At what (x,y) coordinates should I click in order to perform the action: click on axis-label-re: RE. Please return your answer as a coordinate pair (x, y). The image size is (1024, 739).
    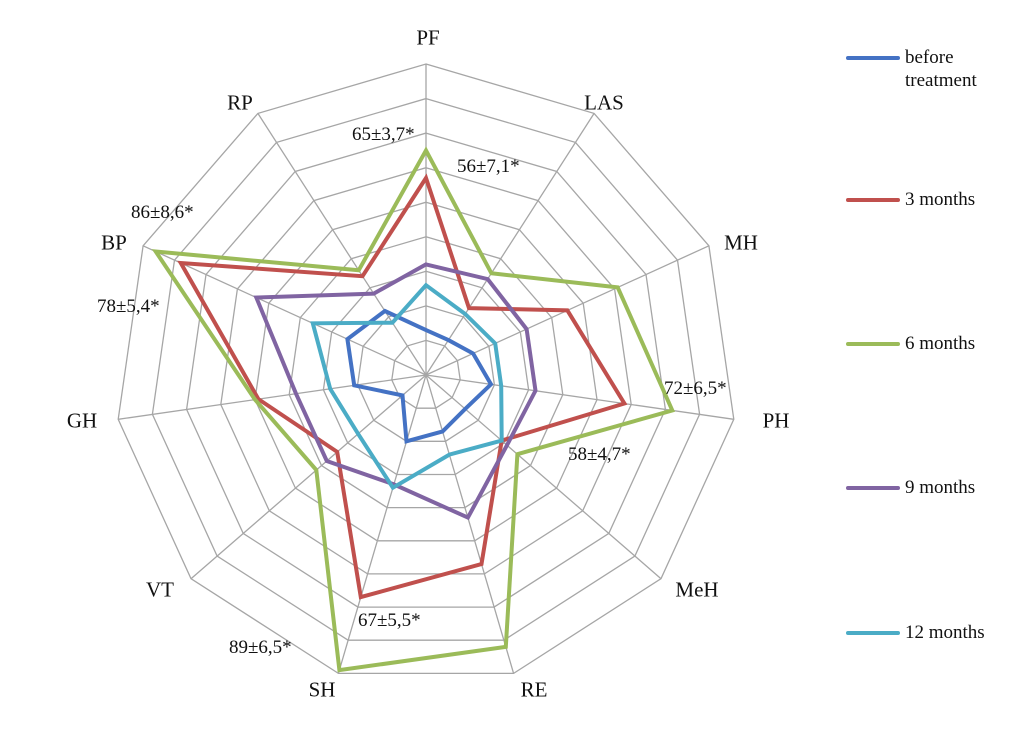
    Looking at the image, I should click on (534, 689).